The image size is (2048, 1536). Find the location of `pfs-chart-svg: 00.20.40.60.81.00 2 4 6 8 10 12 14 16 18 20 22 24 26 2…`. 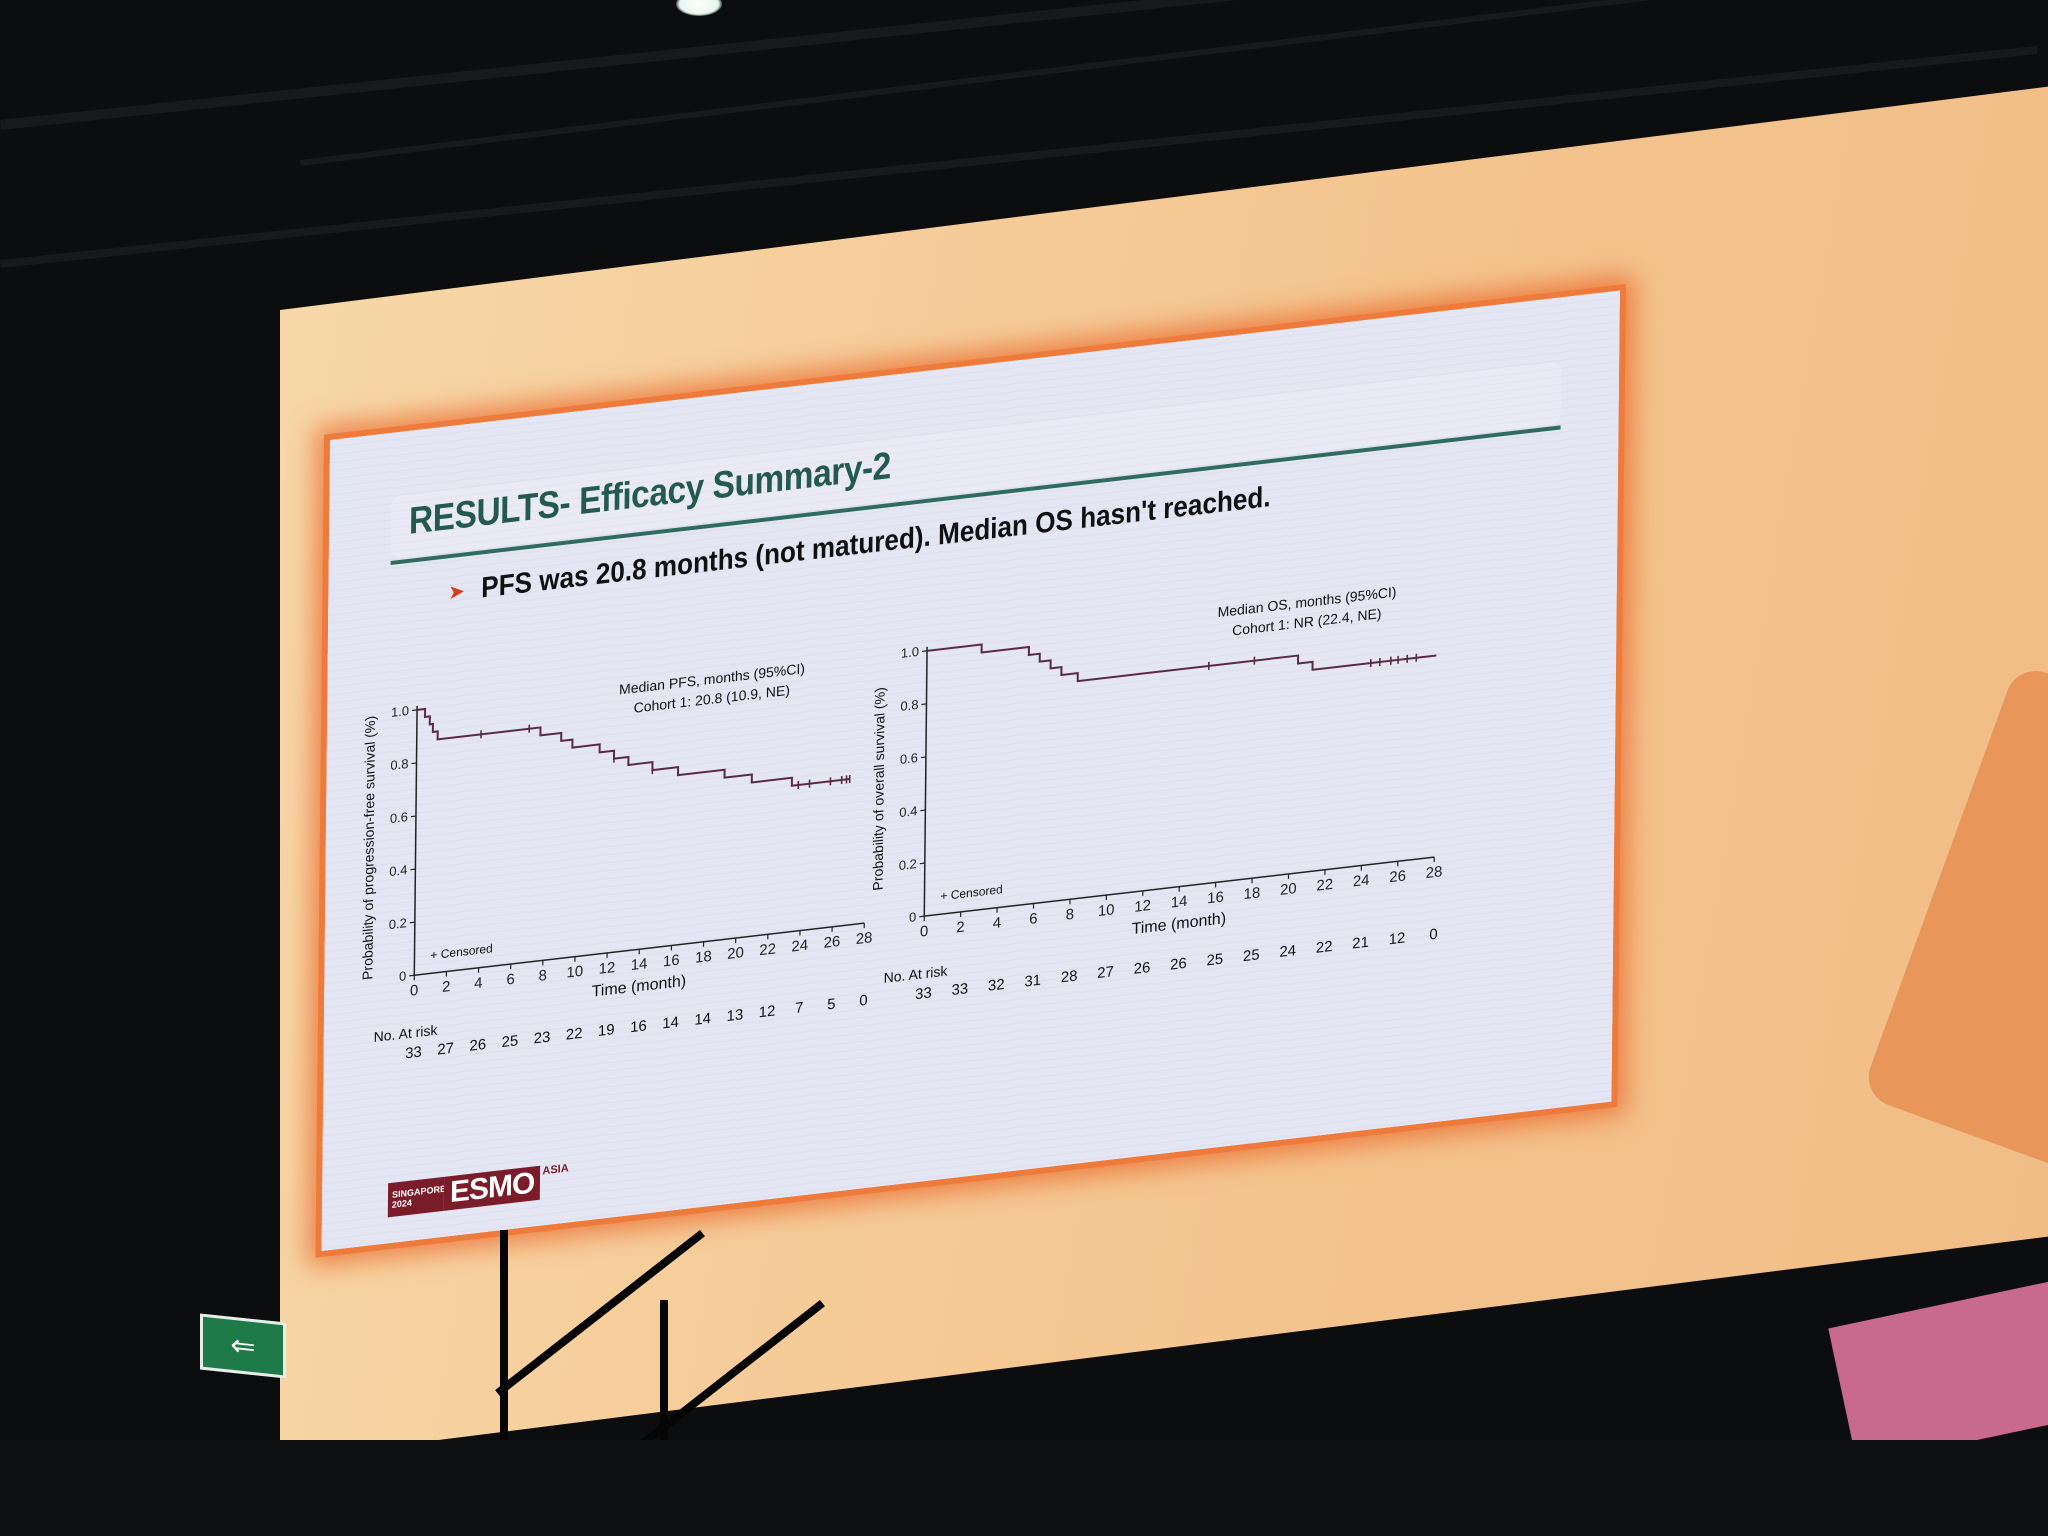

pfs-chart-svg: 00.20.40.60.81.00 2 4 6 8 10 12 14 16 18 20 22 24 26 2… is located at coordinates (616, 861).